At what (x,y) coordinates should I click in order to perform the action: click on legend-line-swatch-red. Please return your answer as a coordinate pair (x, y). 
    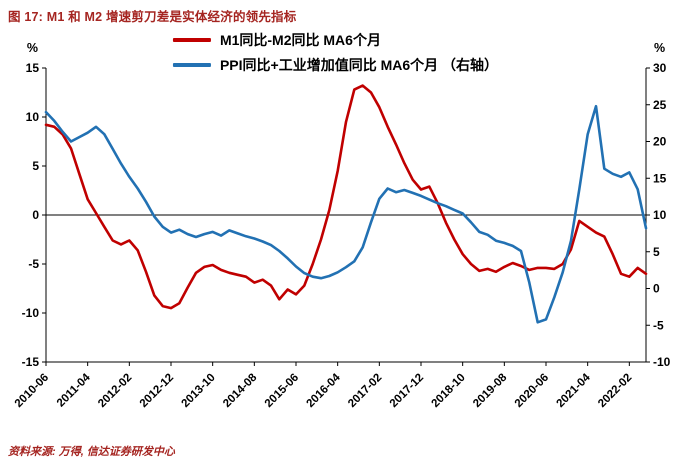
    Looking at the image, I should click on (191, 40).